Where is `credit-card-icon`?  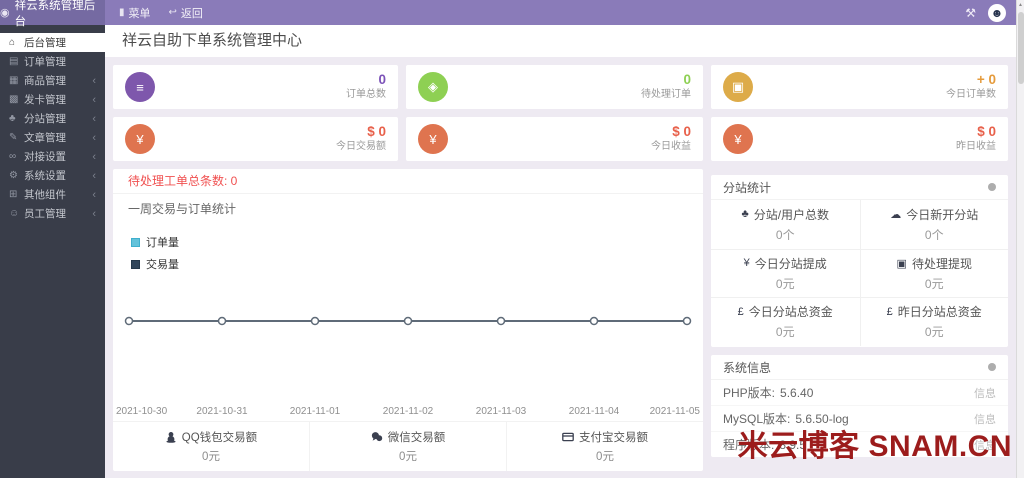 credit-card-icon is located at coordinates (568, 437).